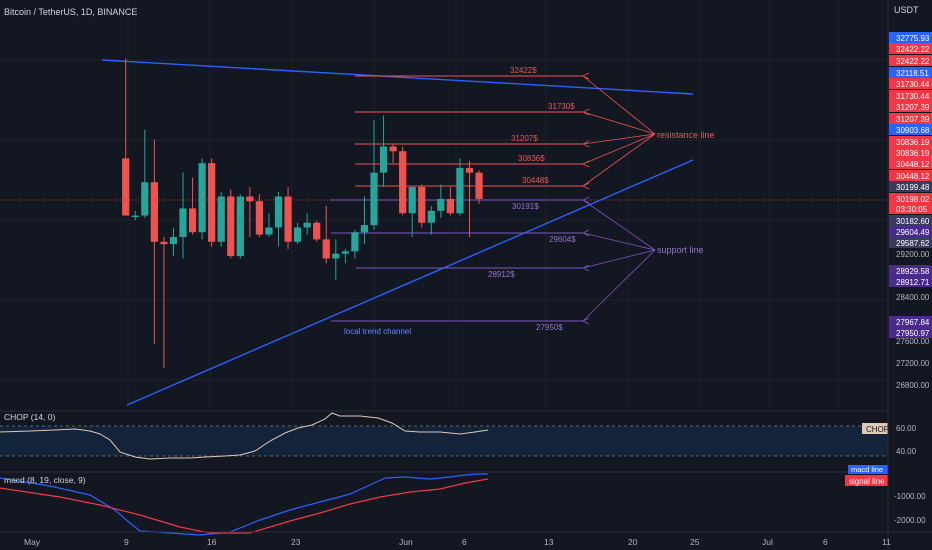 This screenshot has height=550, width=932. I want to click on price-label: 03:30:05, so click(912, 209).